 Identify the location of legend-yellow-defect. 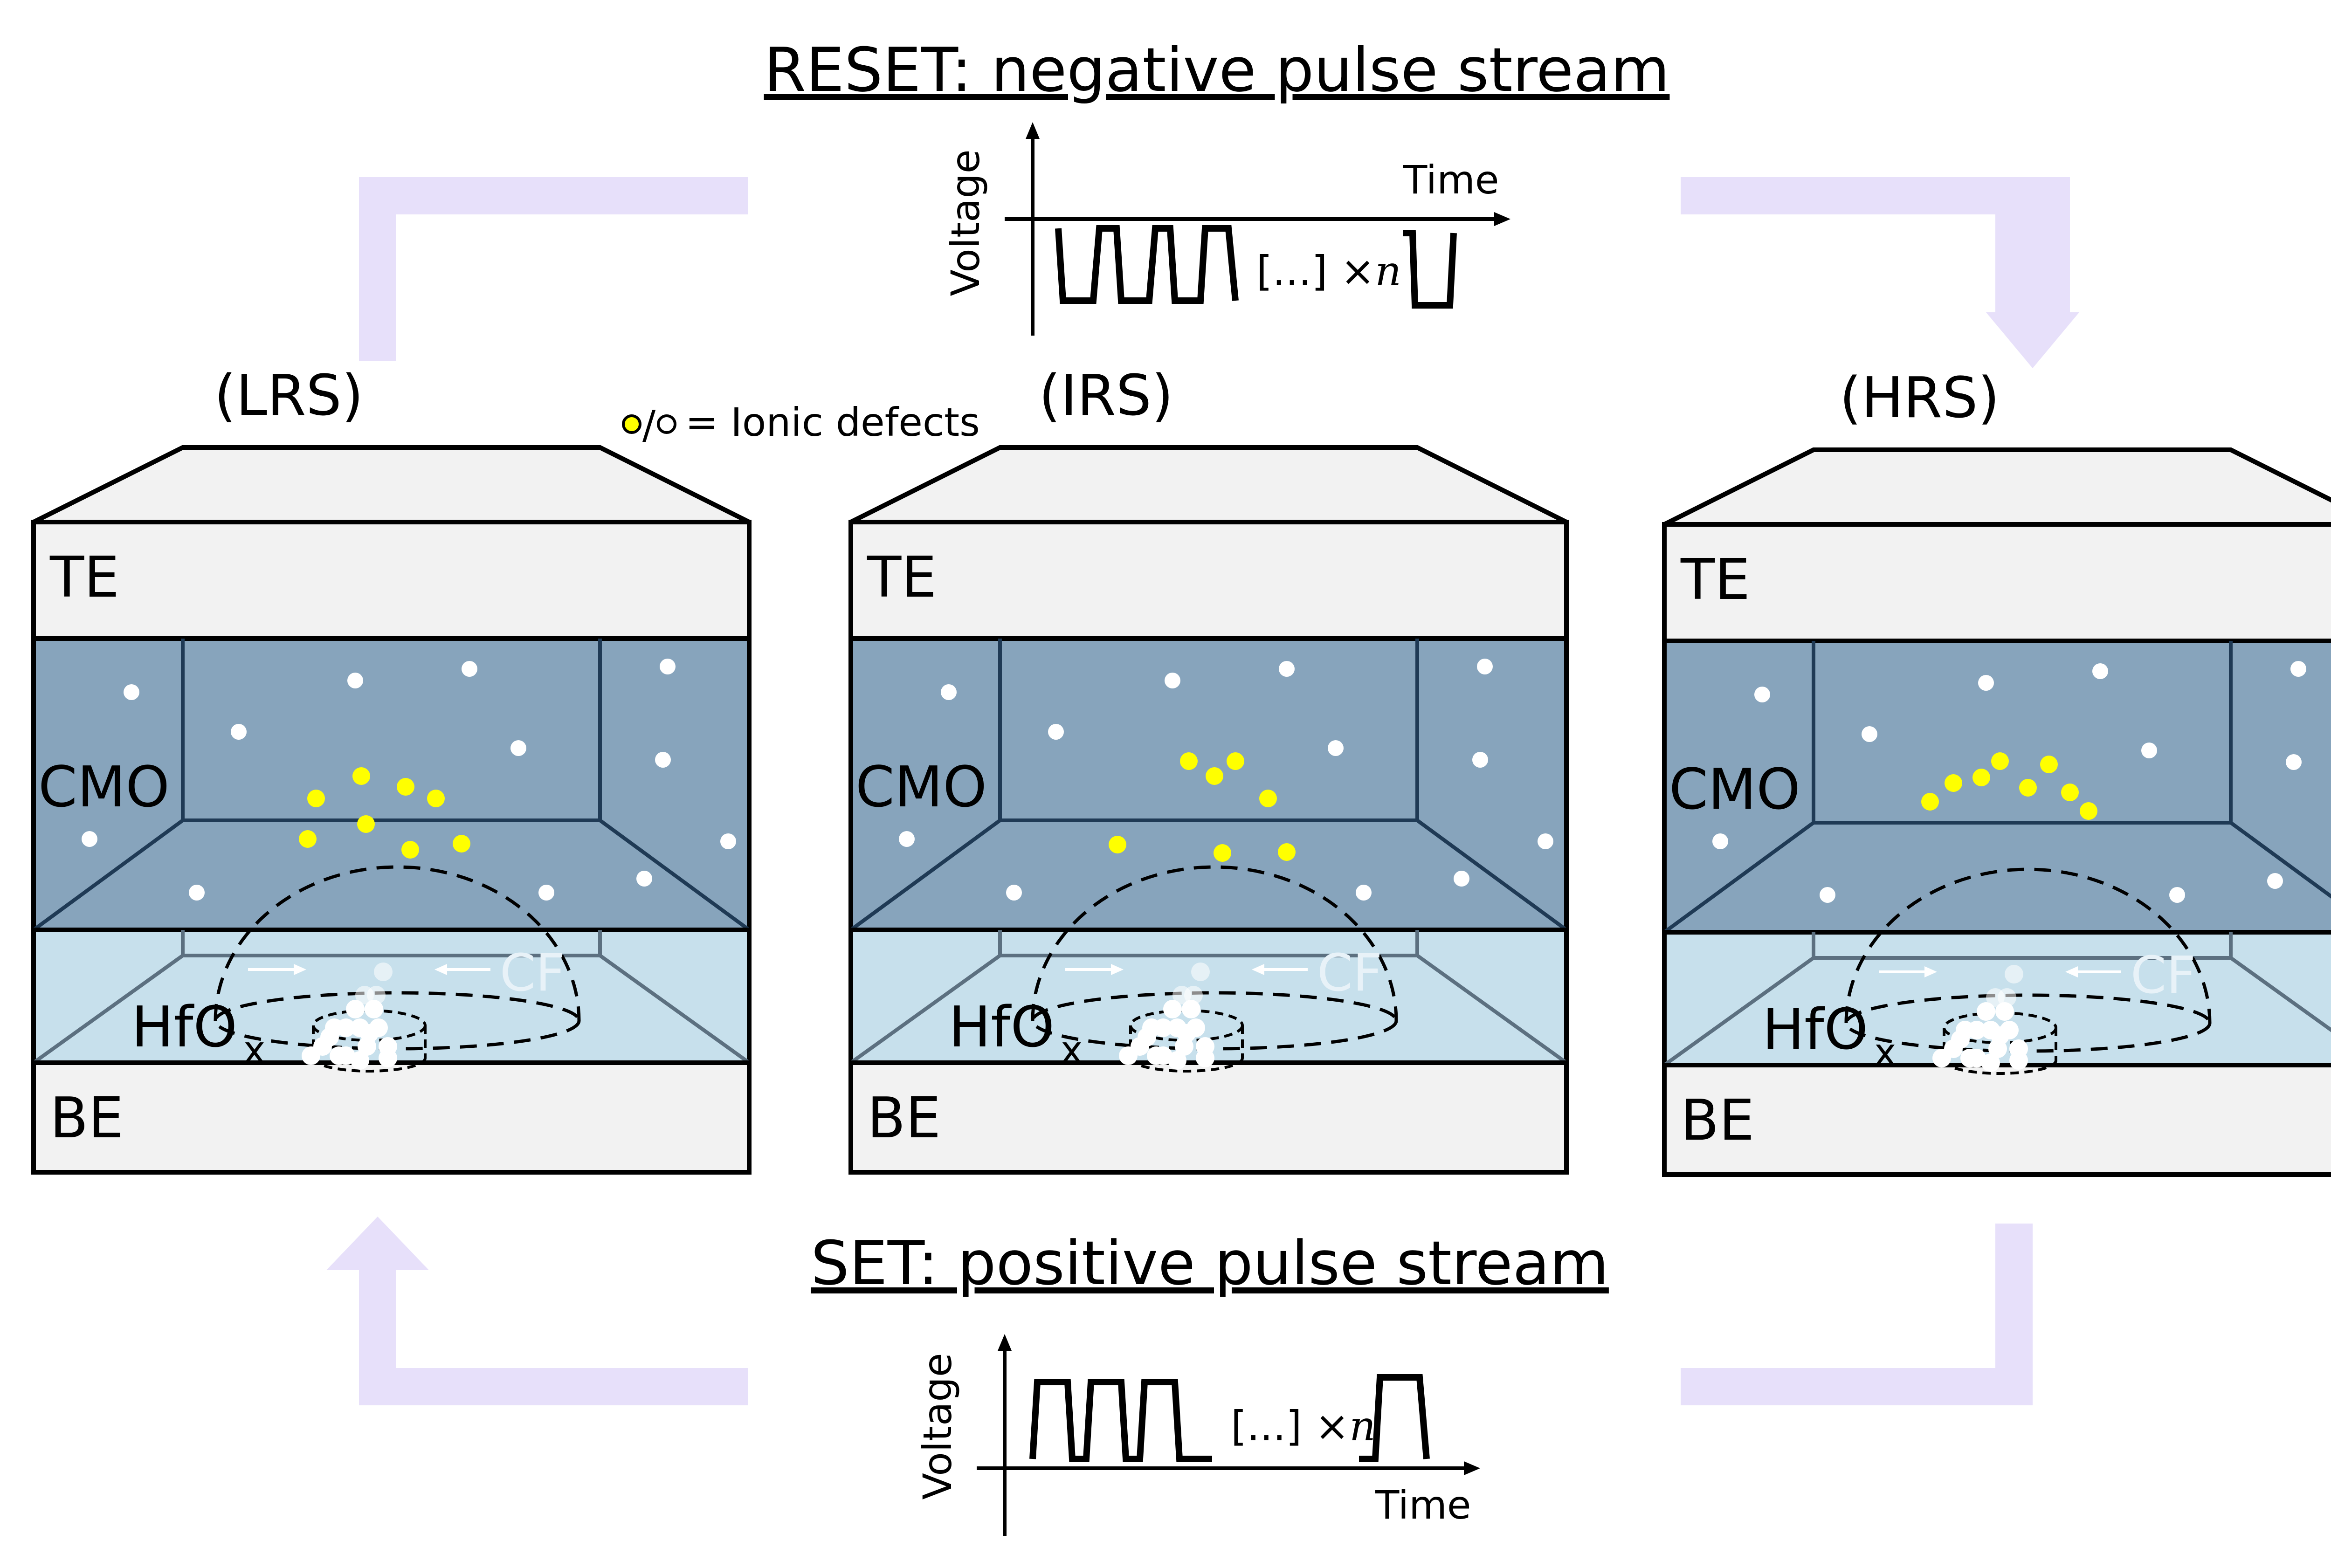
(631, 424).